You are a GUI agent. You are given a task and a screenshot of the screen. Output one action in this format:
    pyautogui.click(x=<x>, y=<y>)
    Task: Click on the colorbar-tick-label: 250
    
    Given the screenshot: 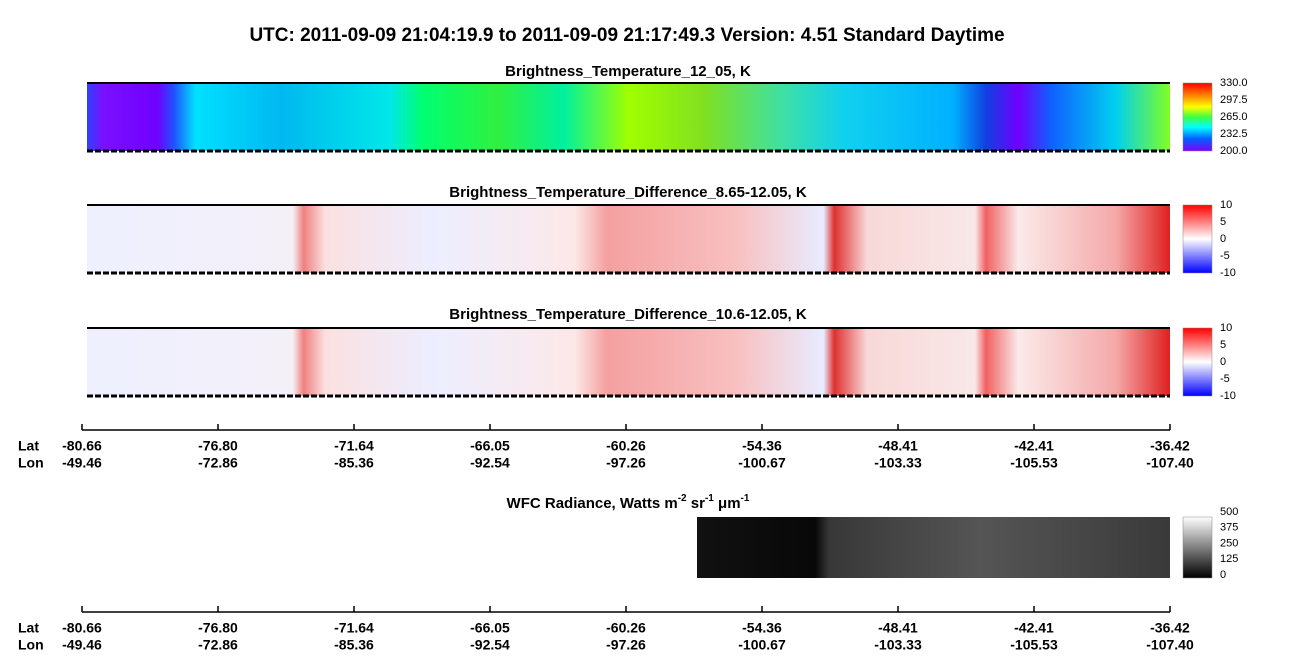 What is the action you would take?
    pyautogui.click(x=1229, y=543)
    